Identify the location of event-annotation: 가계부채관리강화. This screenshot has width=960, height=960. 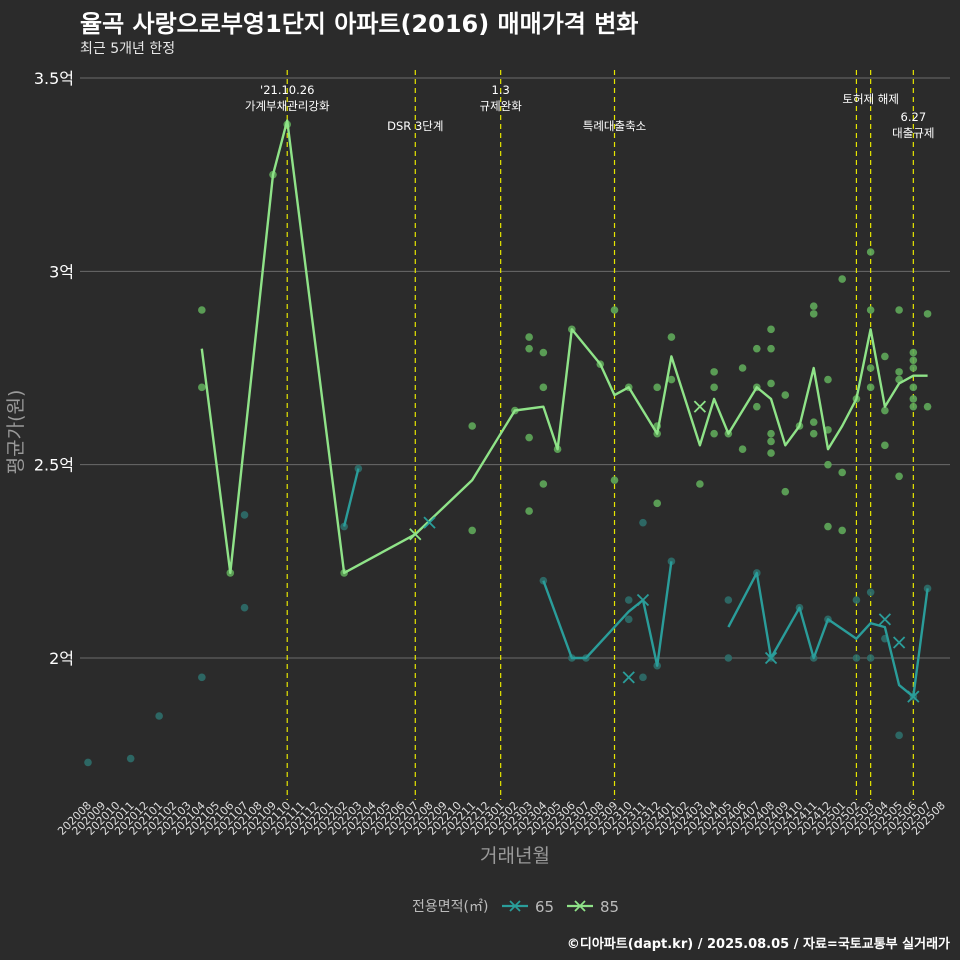
(287, 106).